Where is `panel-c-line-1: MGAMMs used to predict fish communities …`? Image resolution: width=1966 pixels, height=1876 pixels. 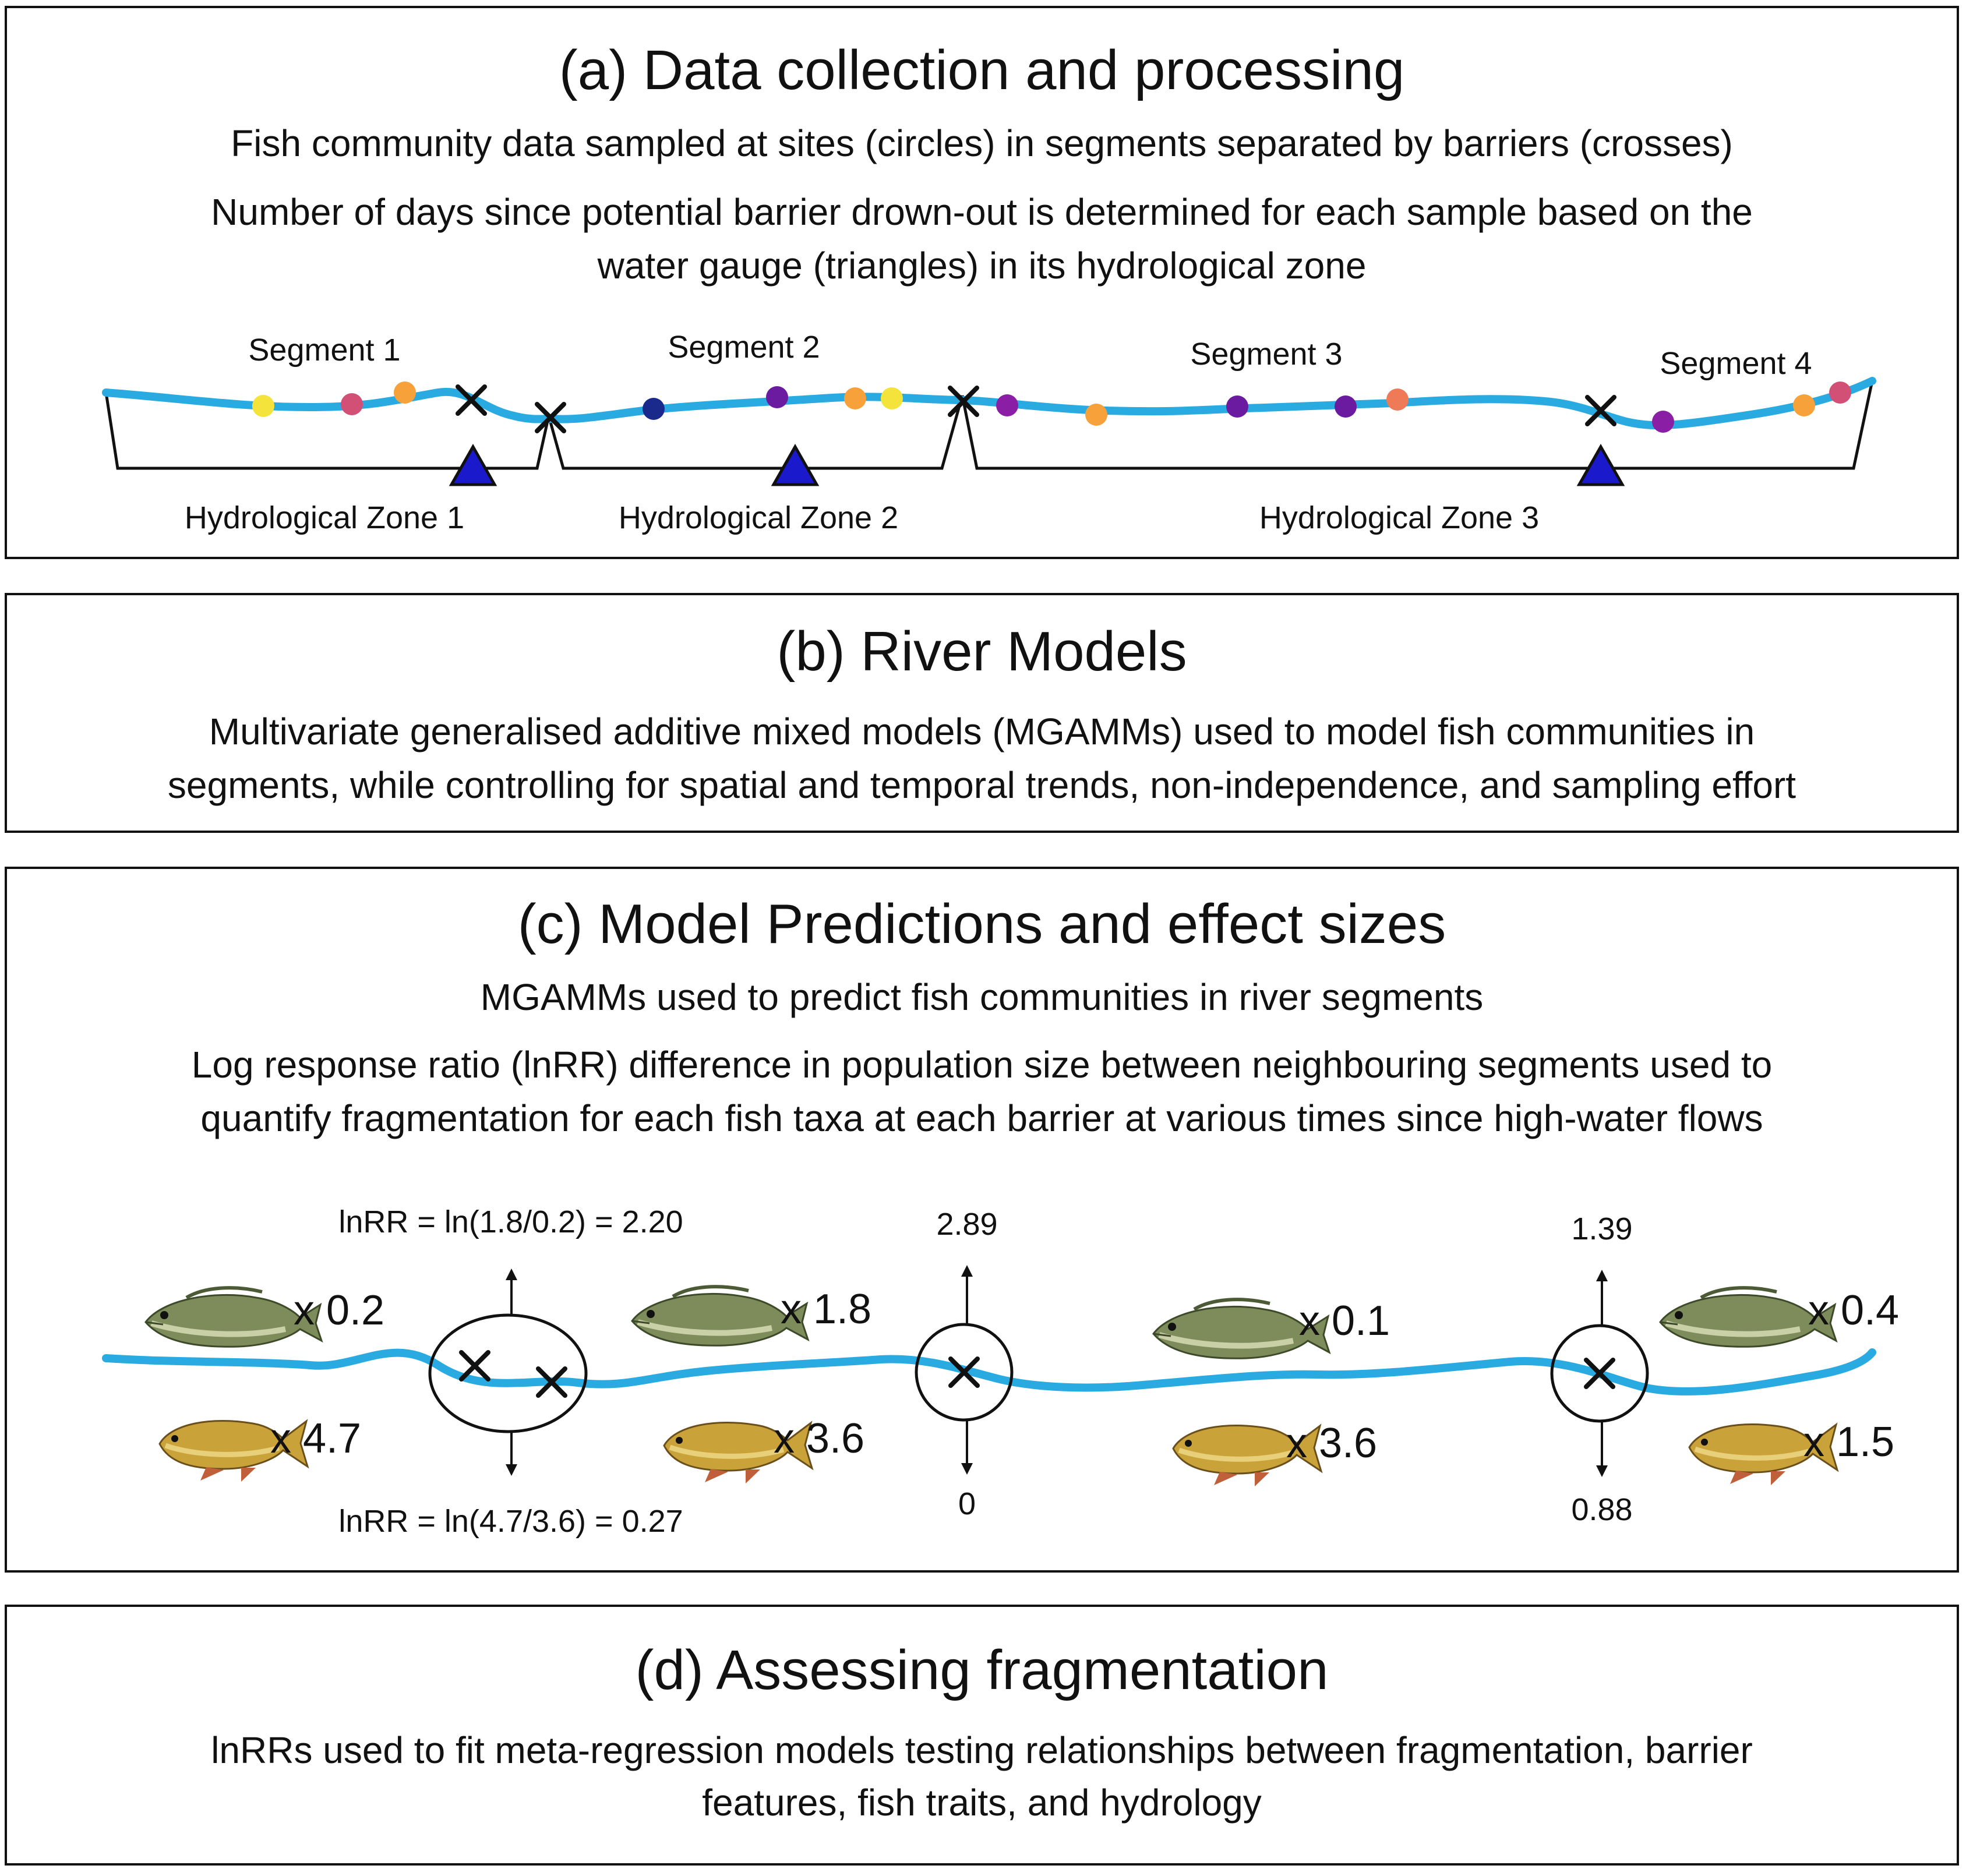 panel-c-line-1: MGAMMs used to predict fish communities … is located at coordinates (982, 997).